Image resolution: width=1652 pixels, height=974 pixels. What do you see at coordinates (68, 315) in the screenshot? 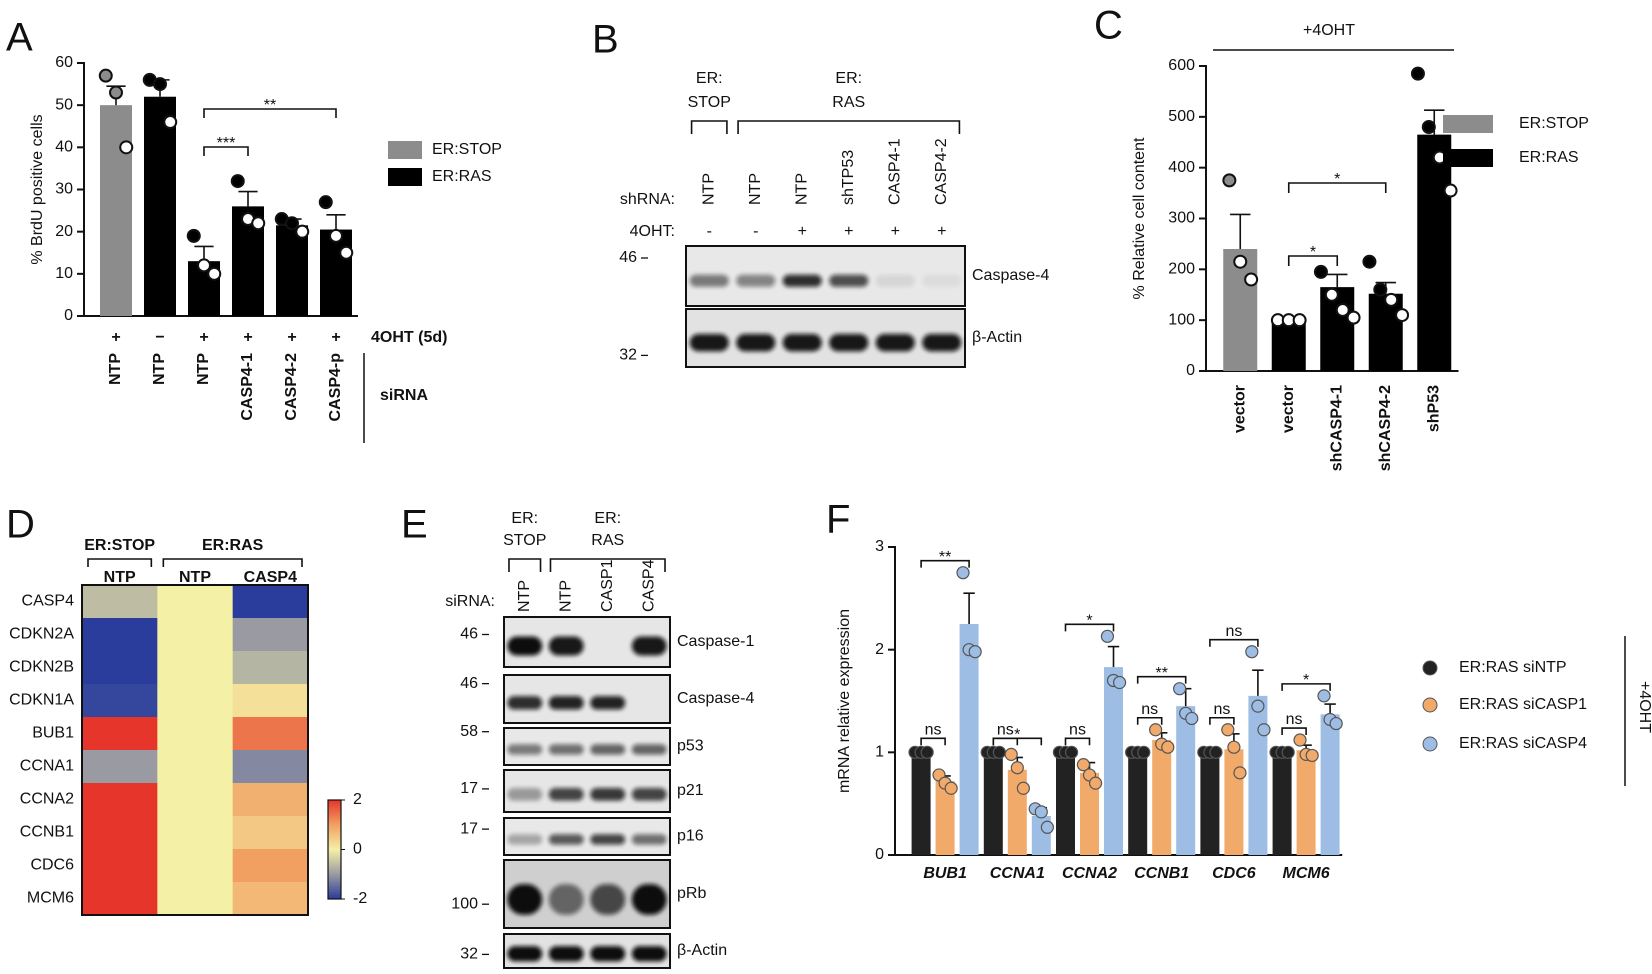
I see `y-tick-label: 0` at bounding box center [68, 315].